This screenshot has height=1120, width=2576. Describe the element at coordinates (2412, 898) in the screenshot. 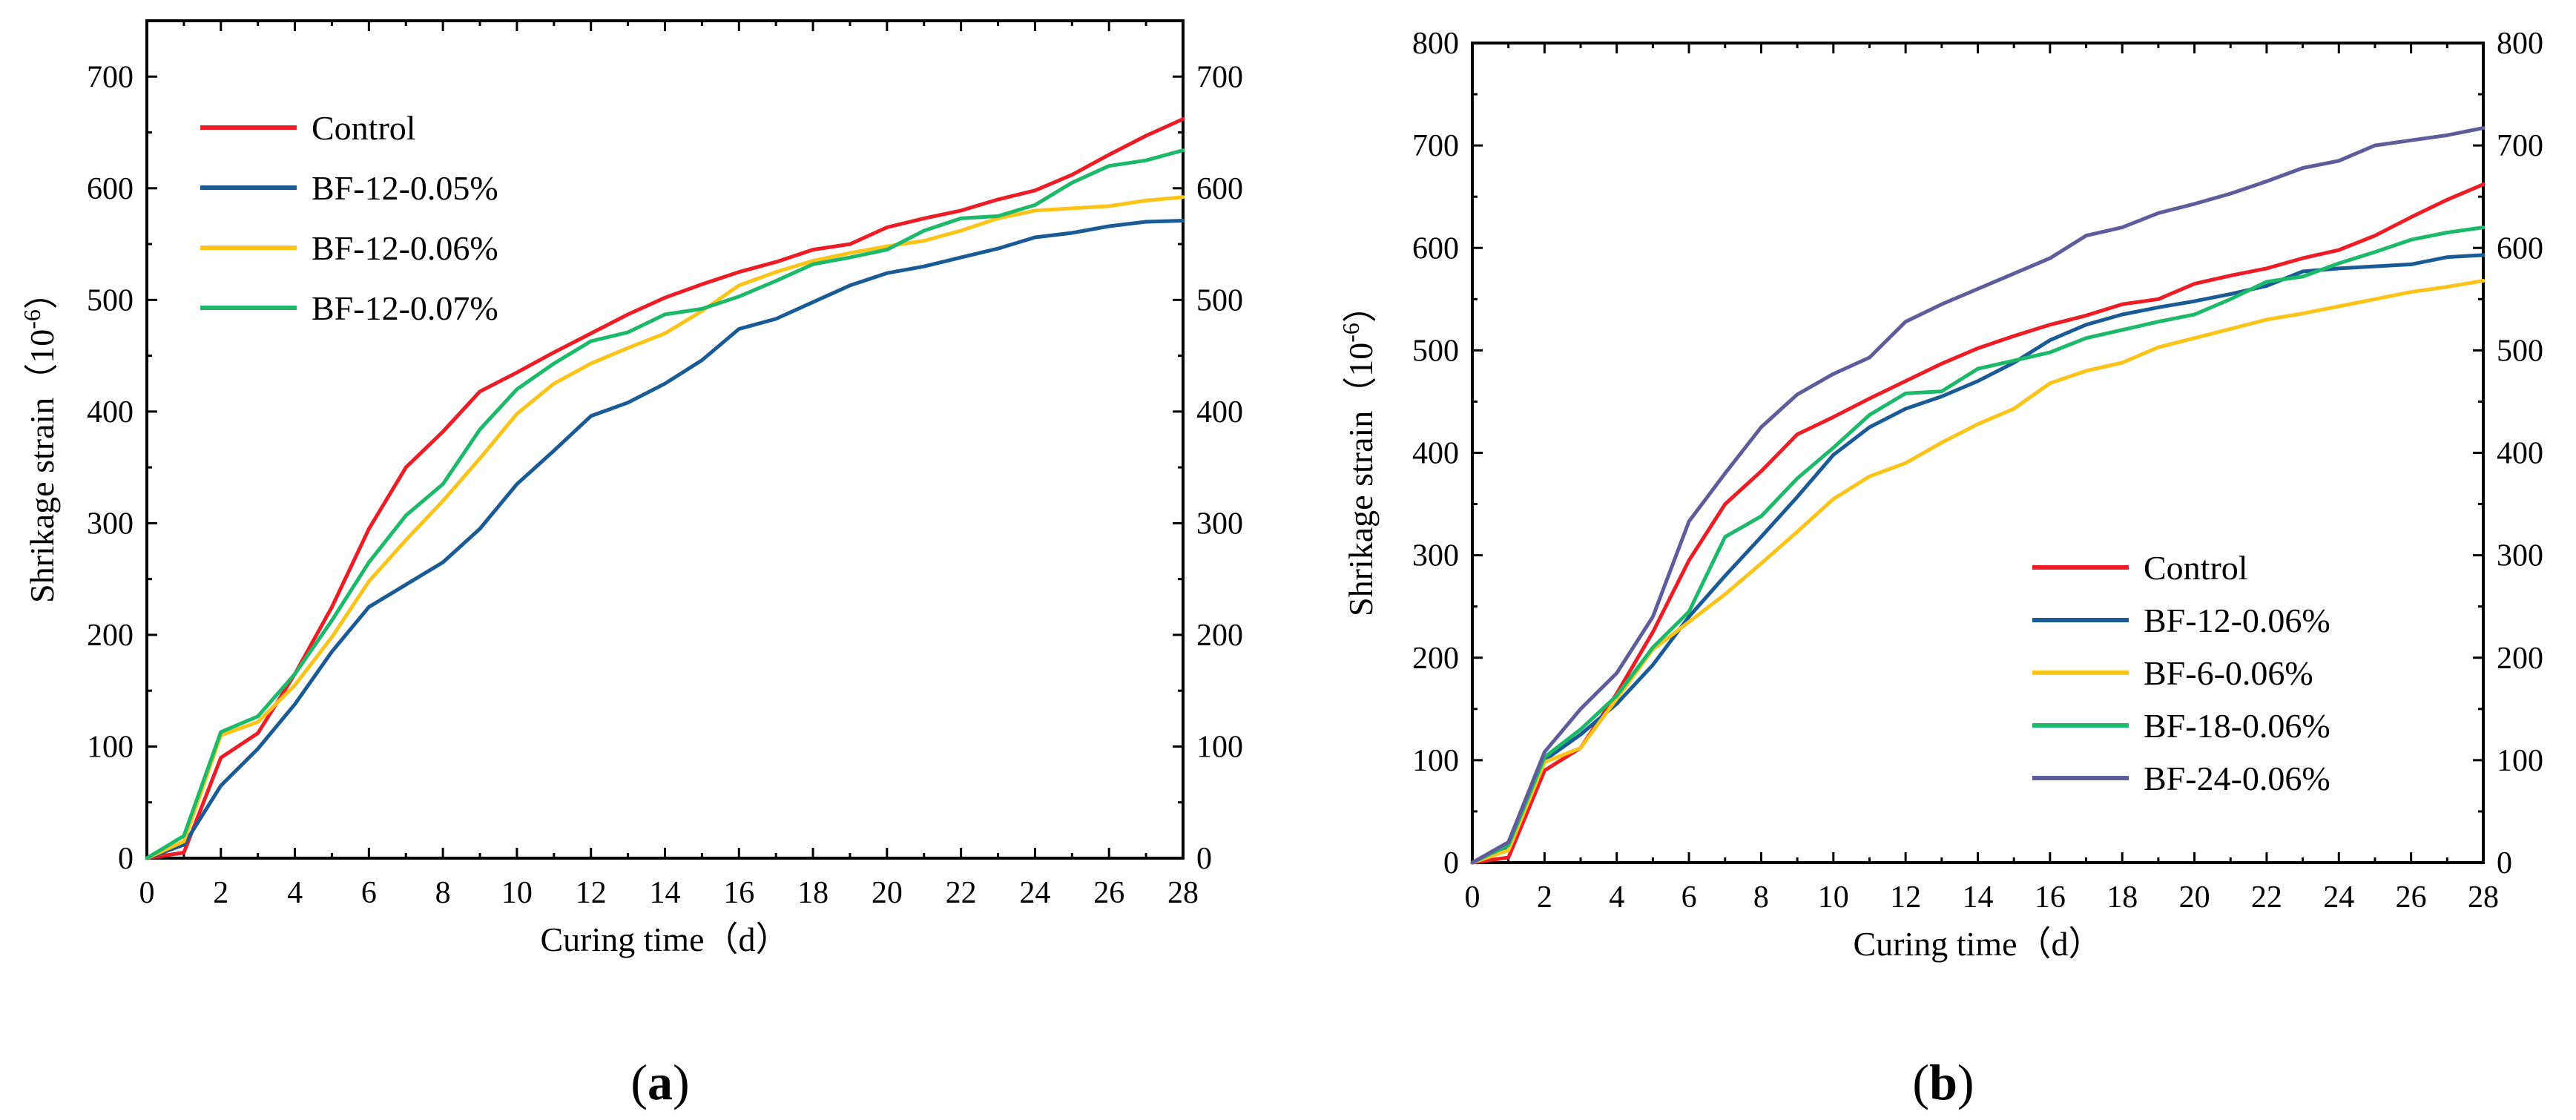

I see `panel-b-x-tick-label: 26` at that location.